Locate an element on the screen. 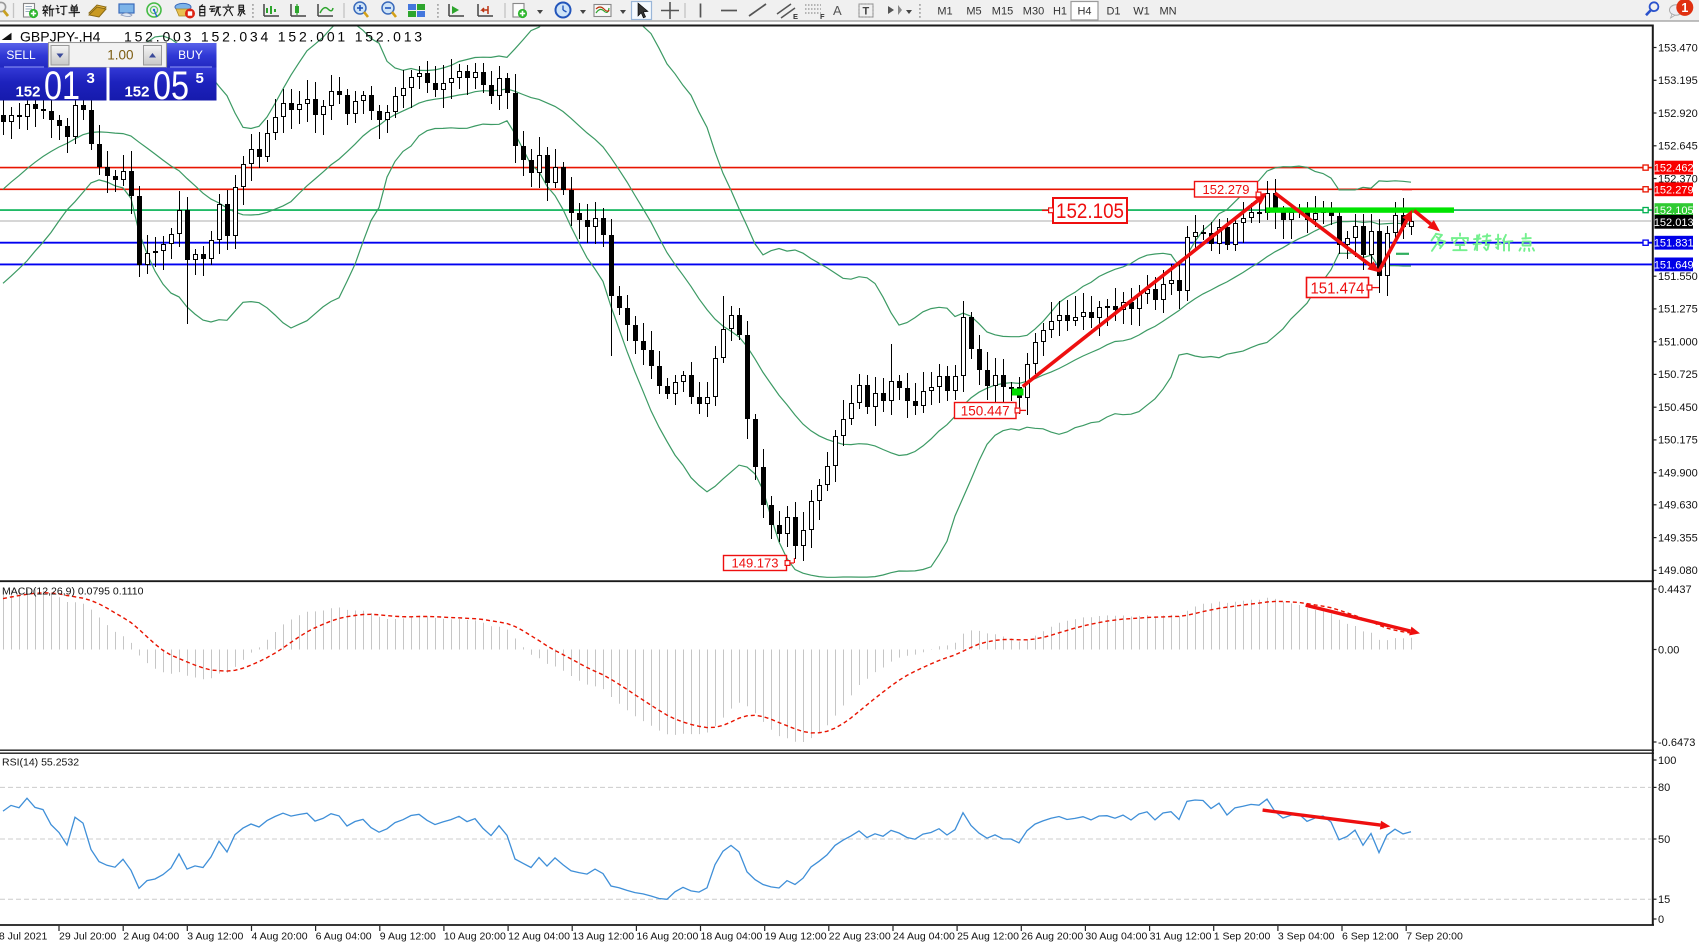  svg-text: 5 is located at coordinates (200, 78).